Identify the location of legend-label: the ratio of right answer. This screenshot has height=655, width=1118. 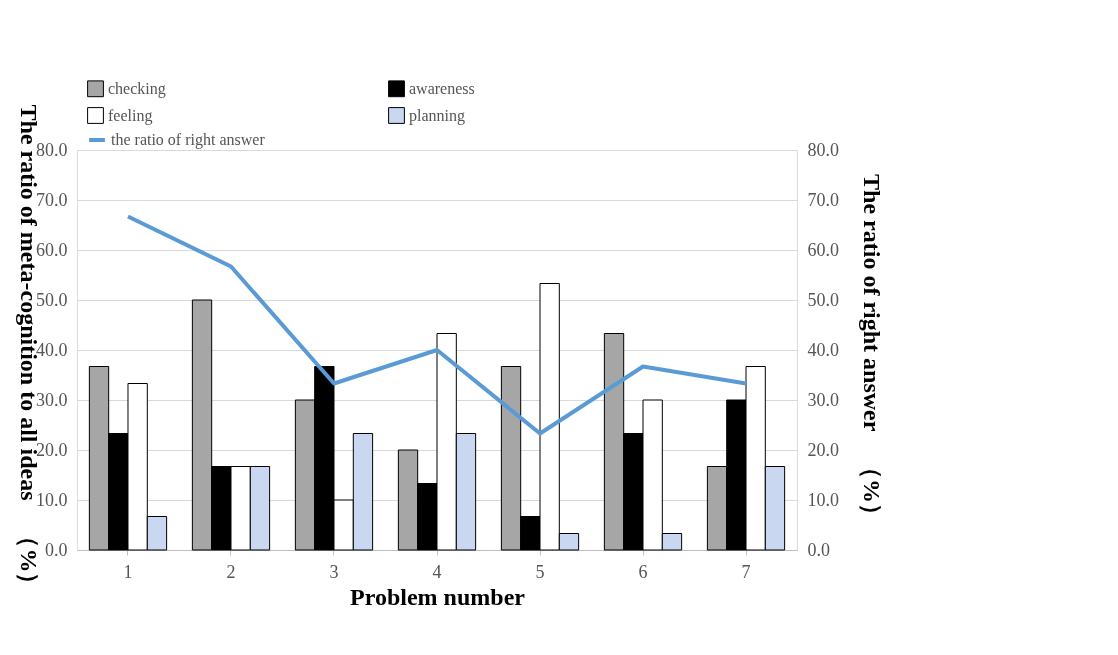
(188, 140).